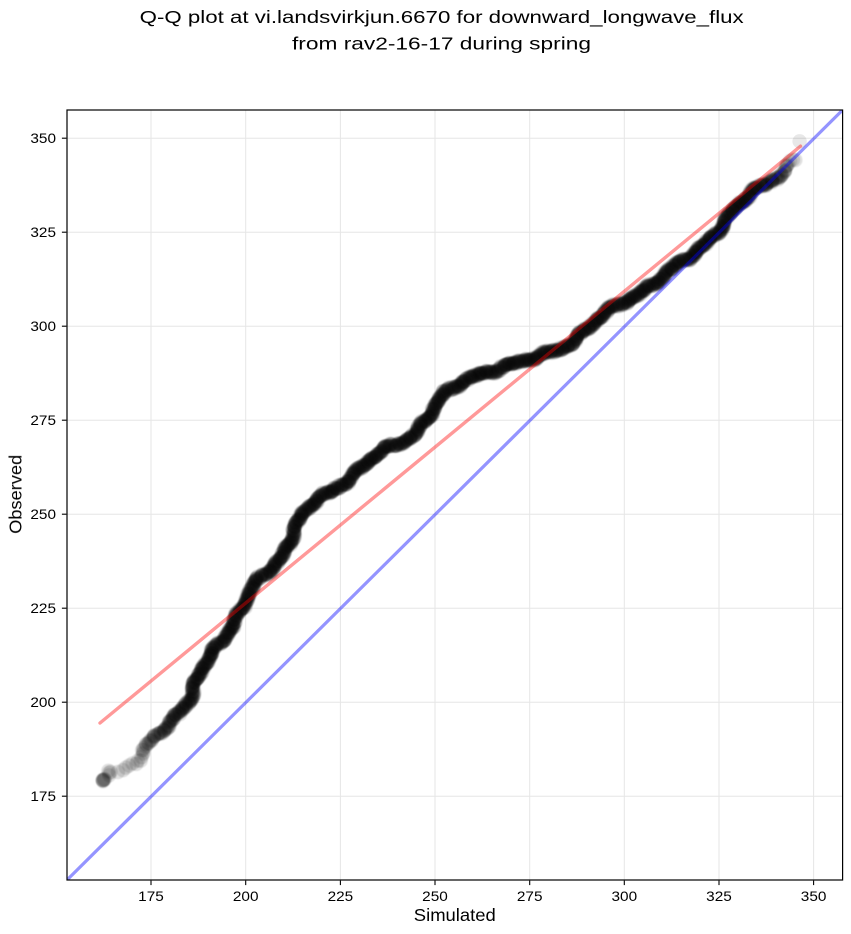 Image resolution: width=851 pixels, height=934 pixels. What do you see at coordinates (16, 494) in the screenshot?
I see `svg-text: Observed` at bounding box center [16, 494].